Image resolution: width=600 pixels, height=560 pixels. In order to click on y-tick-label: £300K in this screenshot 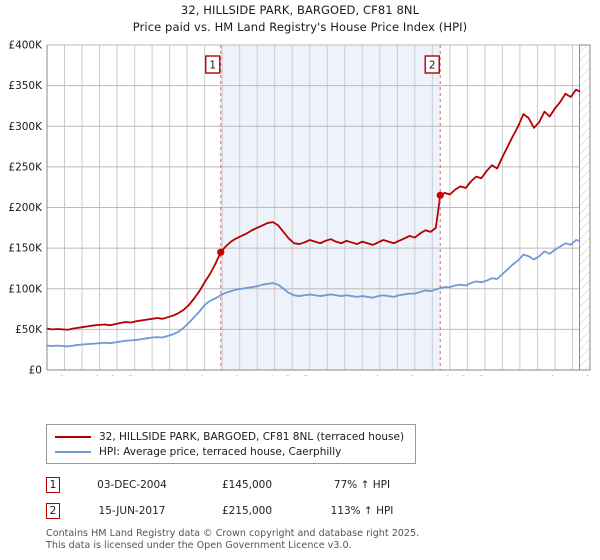, I will do `click(25, 127)`.